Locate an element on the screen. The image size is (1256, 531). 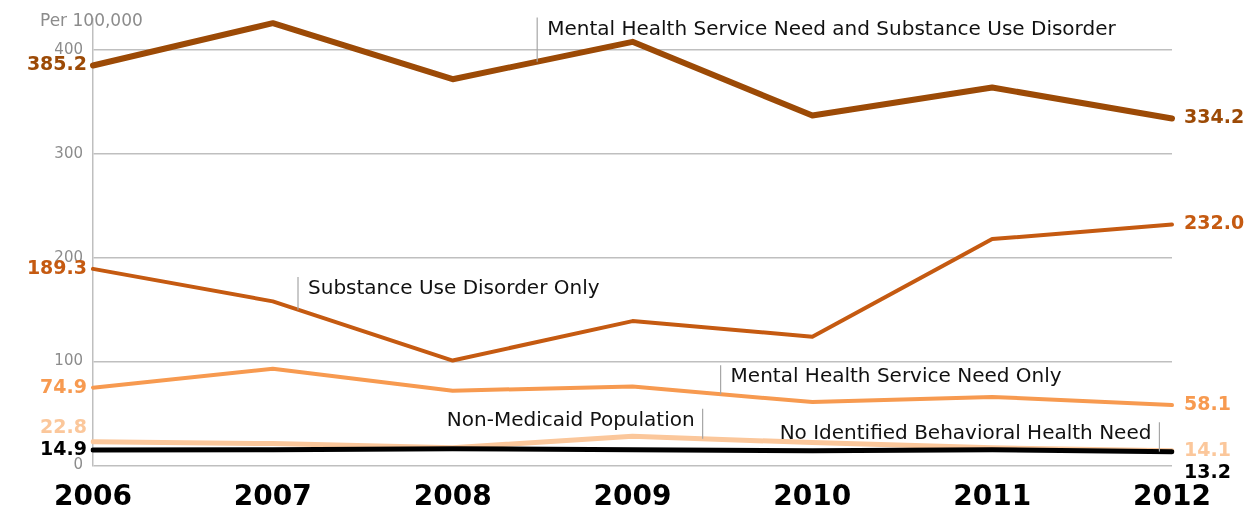
x-tick-label: 2011 is located at coordinates (992, 496).